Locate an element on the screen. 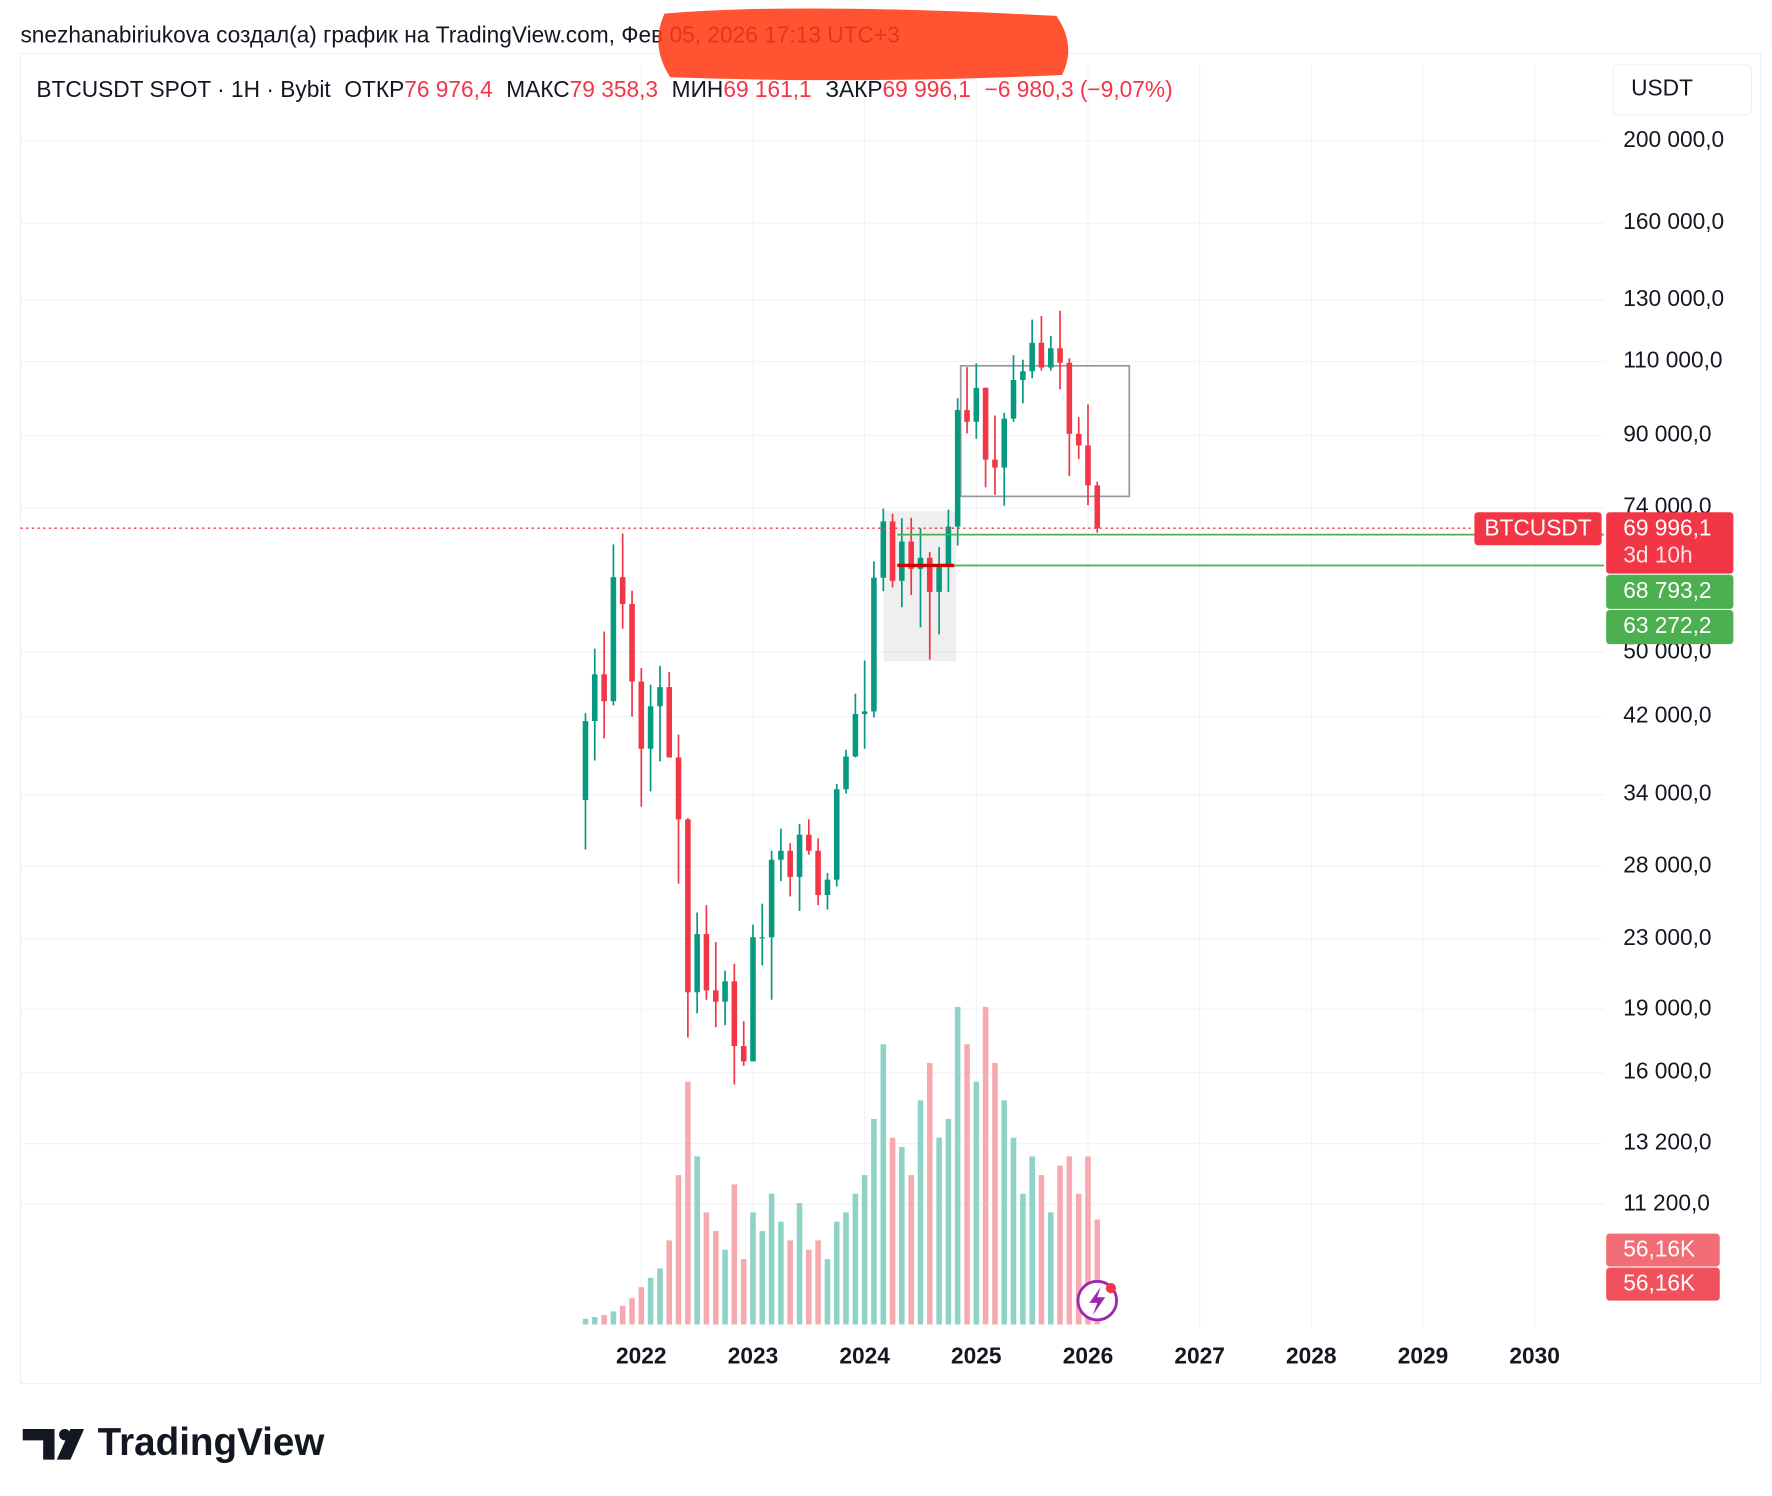 This screenshot has width=1772, height=1496. countdown-label: 3d 10h is located at coordinates (1657, 555).